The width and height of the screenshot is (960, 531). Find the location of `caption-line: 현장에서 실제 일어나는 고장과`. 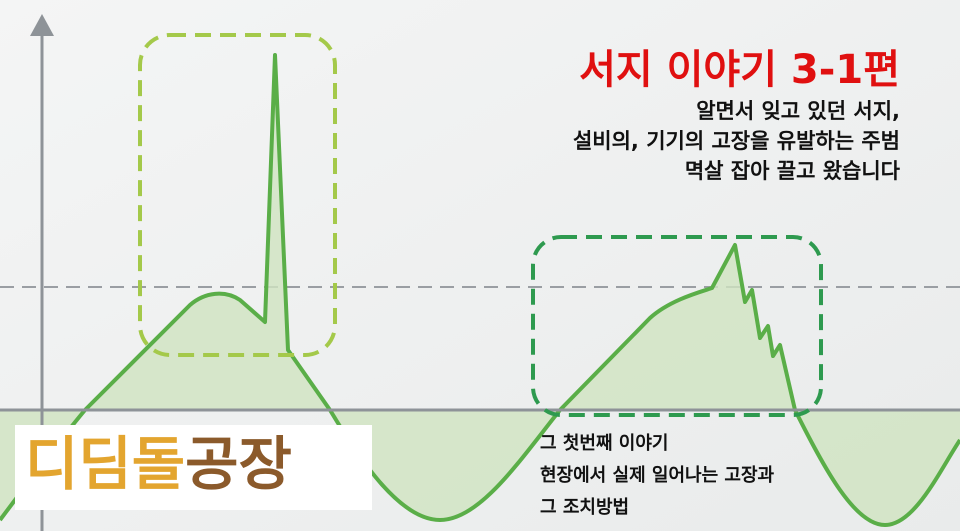

caption-line: 현장에서 실제 일어나는 고장과 is located at coordinates (657, 475).